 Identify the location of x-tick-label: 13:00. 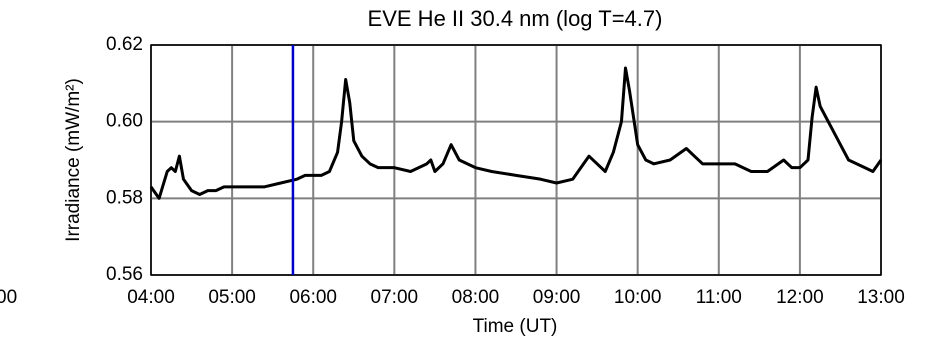
(881, 297).